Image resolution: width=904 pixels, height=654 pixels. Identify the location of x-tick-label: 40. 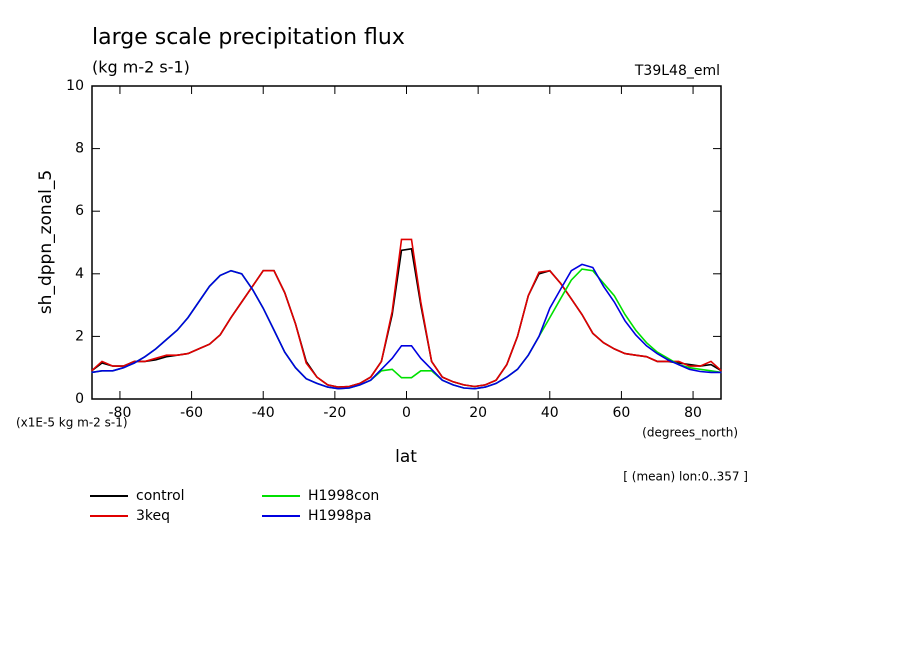
(550, 413).